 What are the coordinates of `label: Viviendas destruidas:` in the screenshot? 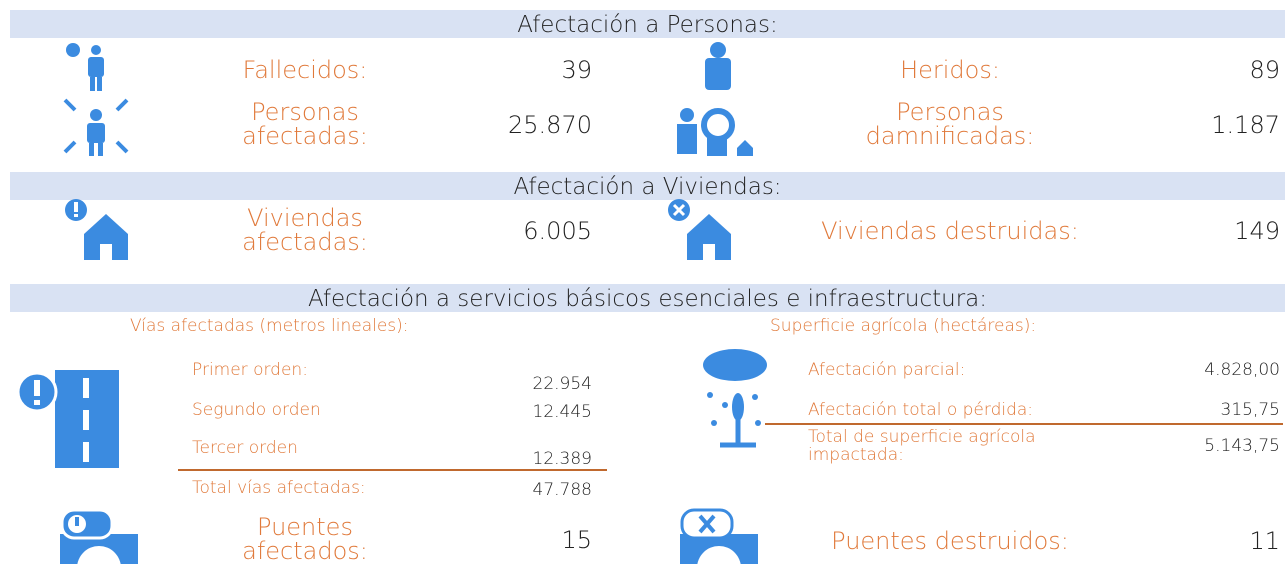 It's located at (950, 231).